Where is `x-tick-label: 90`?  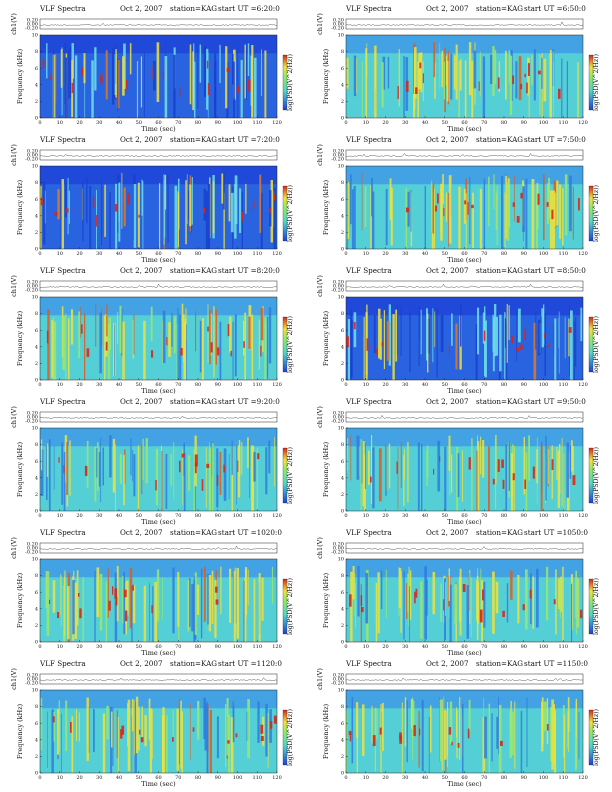
x-tick-label: 90 is located at coordinates (524, 123).